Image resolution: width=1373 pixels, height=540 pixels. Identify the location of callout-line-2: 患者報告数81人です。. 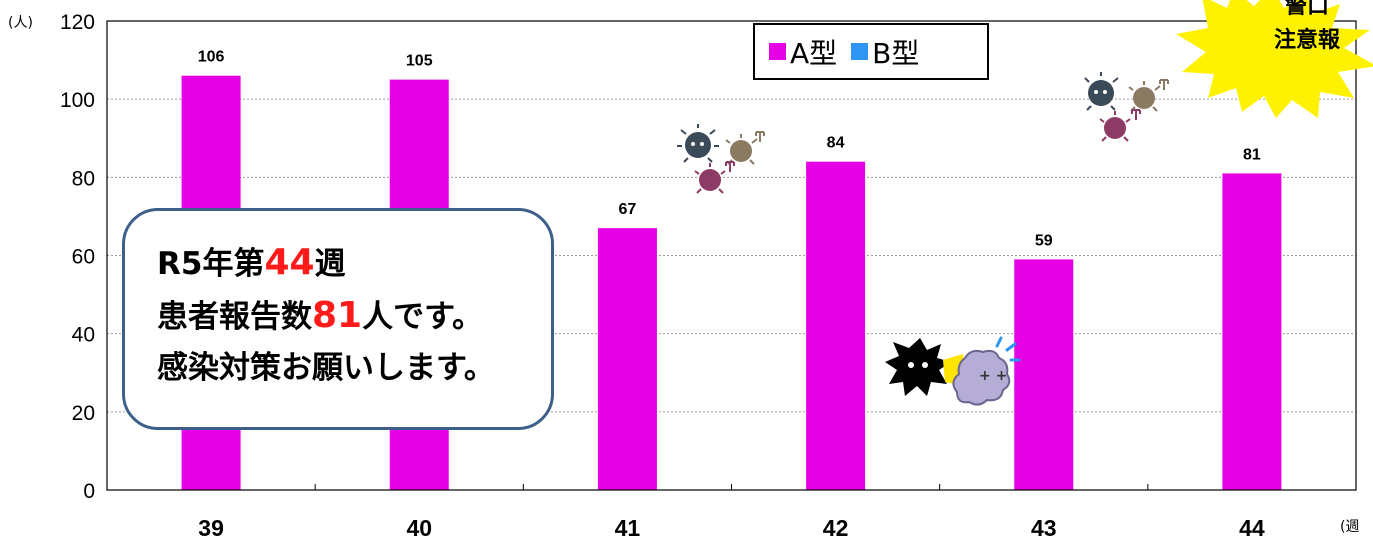
(354, 316).